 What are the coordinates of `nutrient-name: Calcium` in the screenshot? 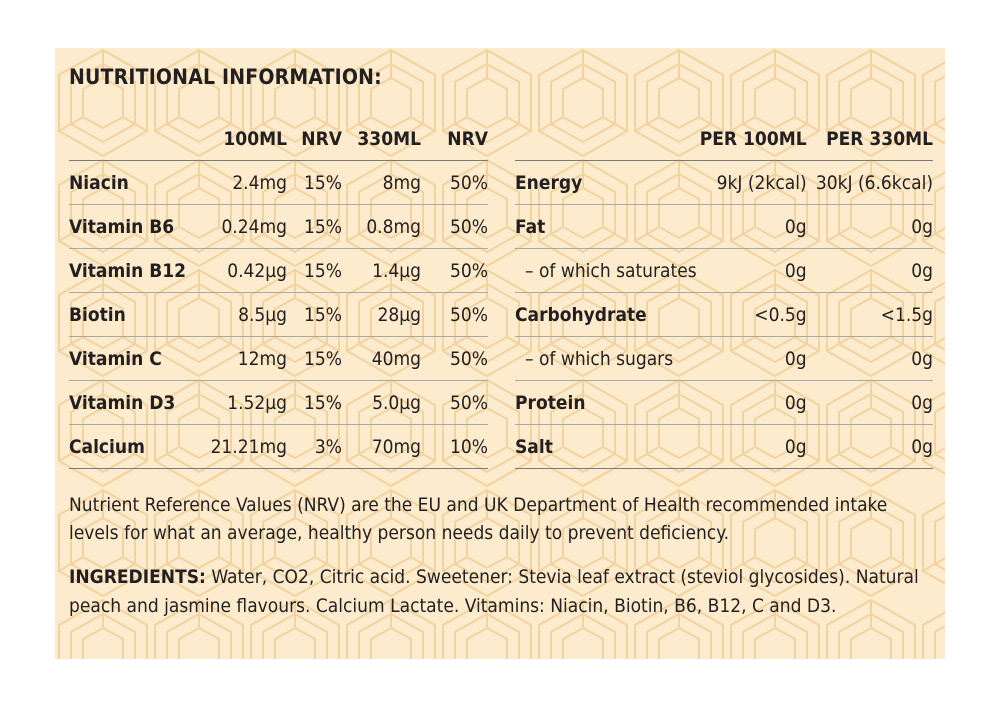 It's located at (129, 446).